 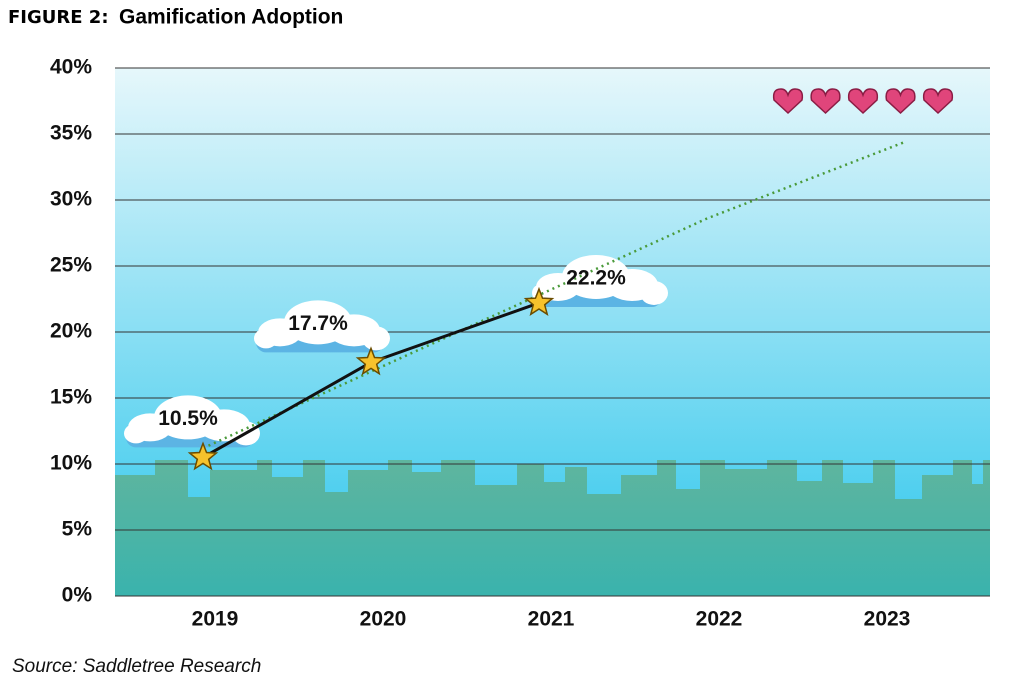 I want to click on y-tick-label: 20%, so click(x=71, y=331).